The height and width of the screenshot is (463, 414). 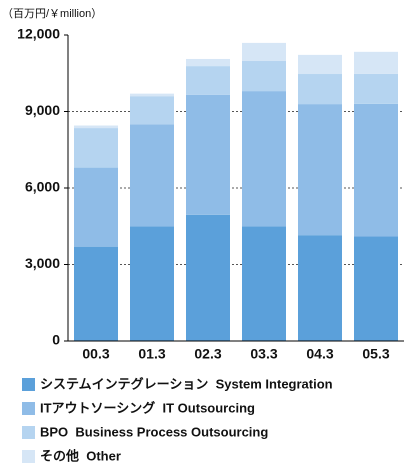 I want to click on y-tick-label: 3,000, so click(x=42, y=263).